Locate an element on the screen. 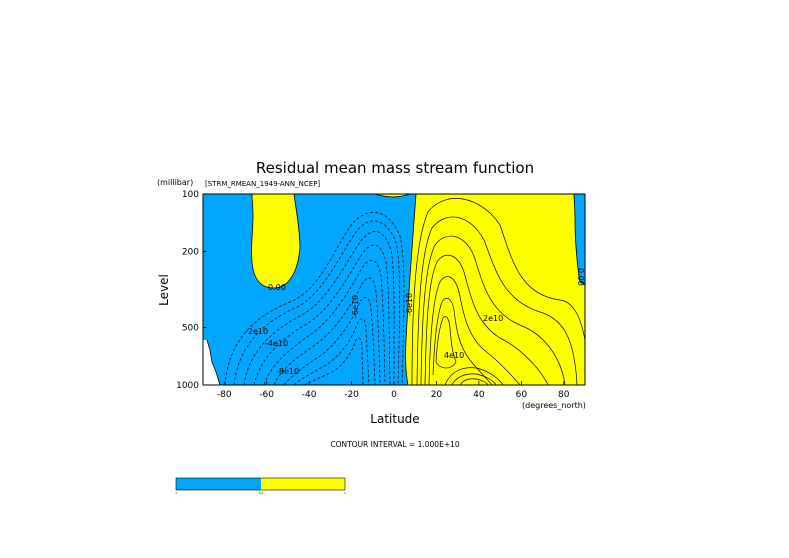 Image resolution: width=789 pixels, height=558 pixels. y-tick-label: 1000 is located at coordinates (187, 386).